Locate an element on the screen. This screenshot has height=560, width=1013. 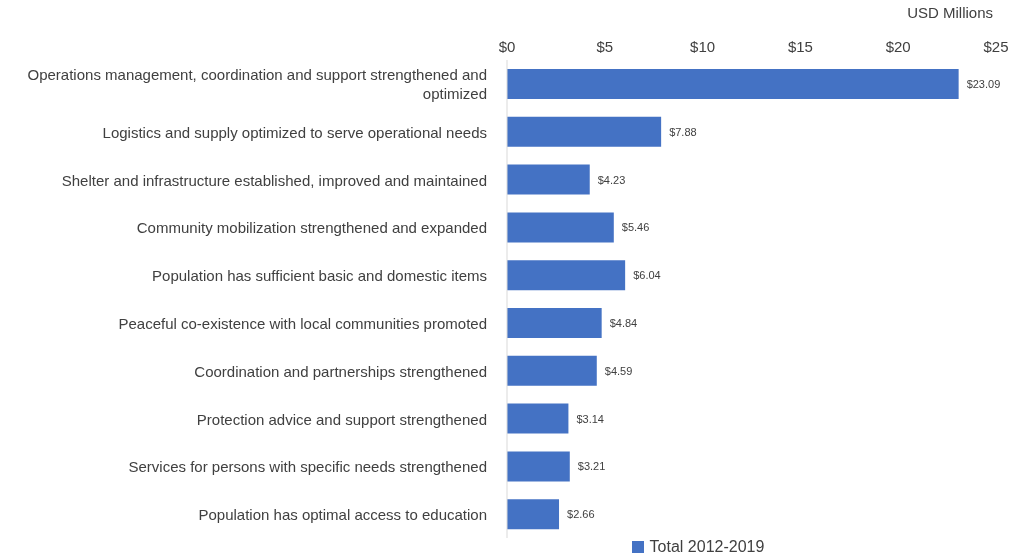
y-tick-label: Operations management, coordination and support strengthened and optimized is located at coordinates (257, 83).